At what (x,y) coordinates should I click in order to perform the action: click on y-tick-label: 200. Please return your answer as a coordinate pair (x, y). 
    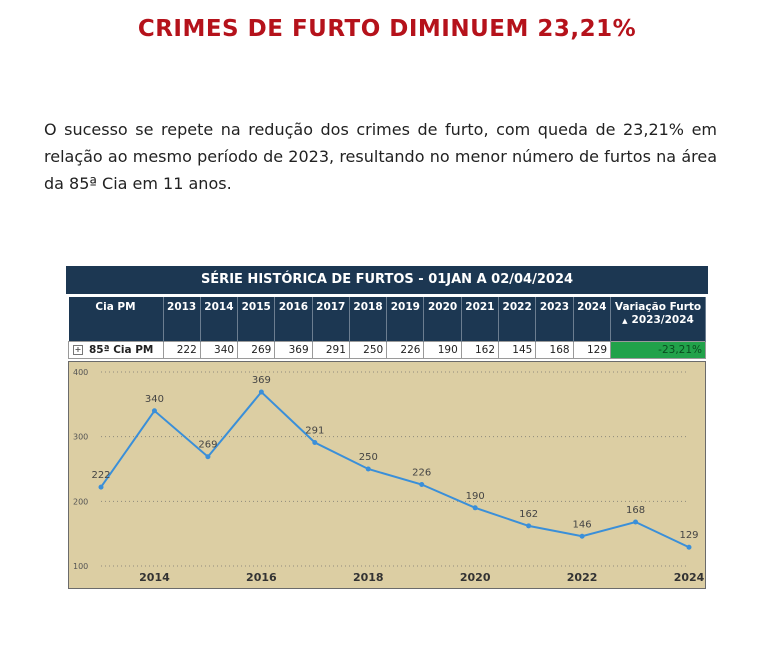
    Looking at the image, I should click on (80, 501).